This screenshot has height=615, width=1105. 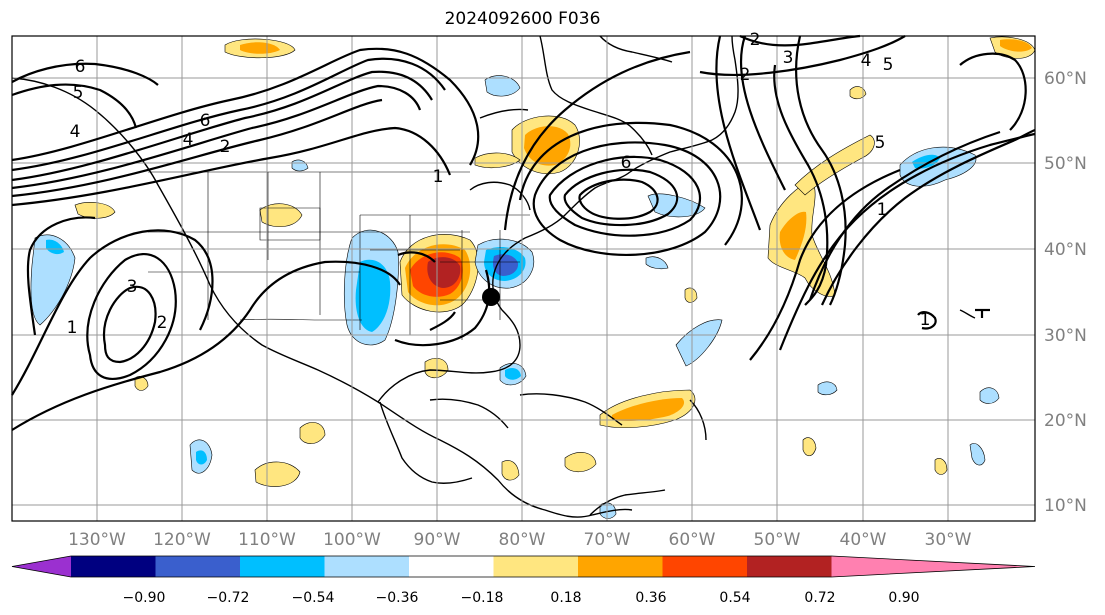 What do you see at coordinates (1065, 506) in the screenshot?
I see `lat-label: 10°N` at bounding box center [1065, 506].